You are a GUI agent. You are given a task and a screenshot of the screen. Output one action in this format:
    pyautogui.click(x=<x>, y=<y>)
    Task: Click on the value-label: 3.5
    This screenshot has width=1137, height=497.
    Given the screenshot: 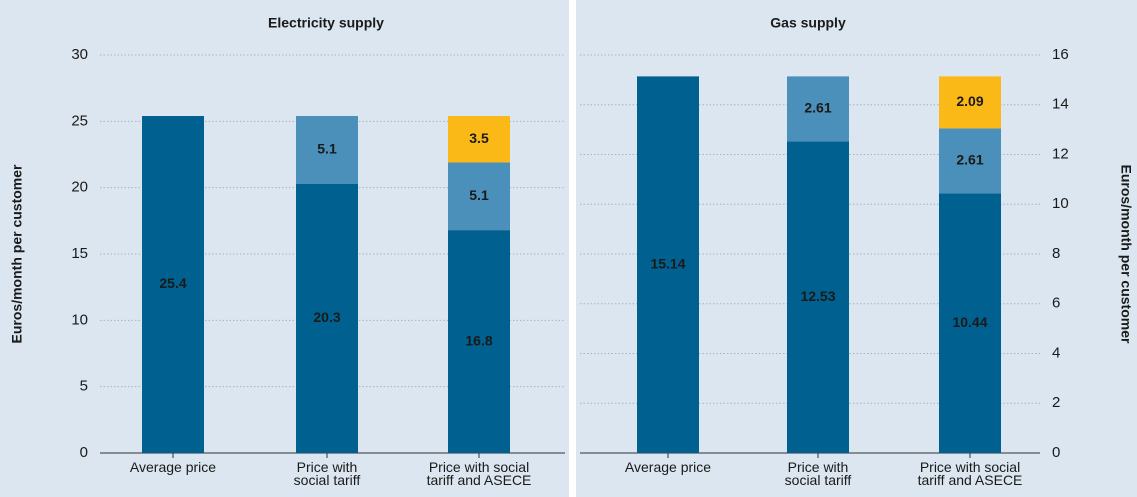 What is the action you would take?
    pyautogui.click(x=479, y=138)
    